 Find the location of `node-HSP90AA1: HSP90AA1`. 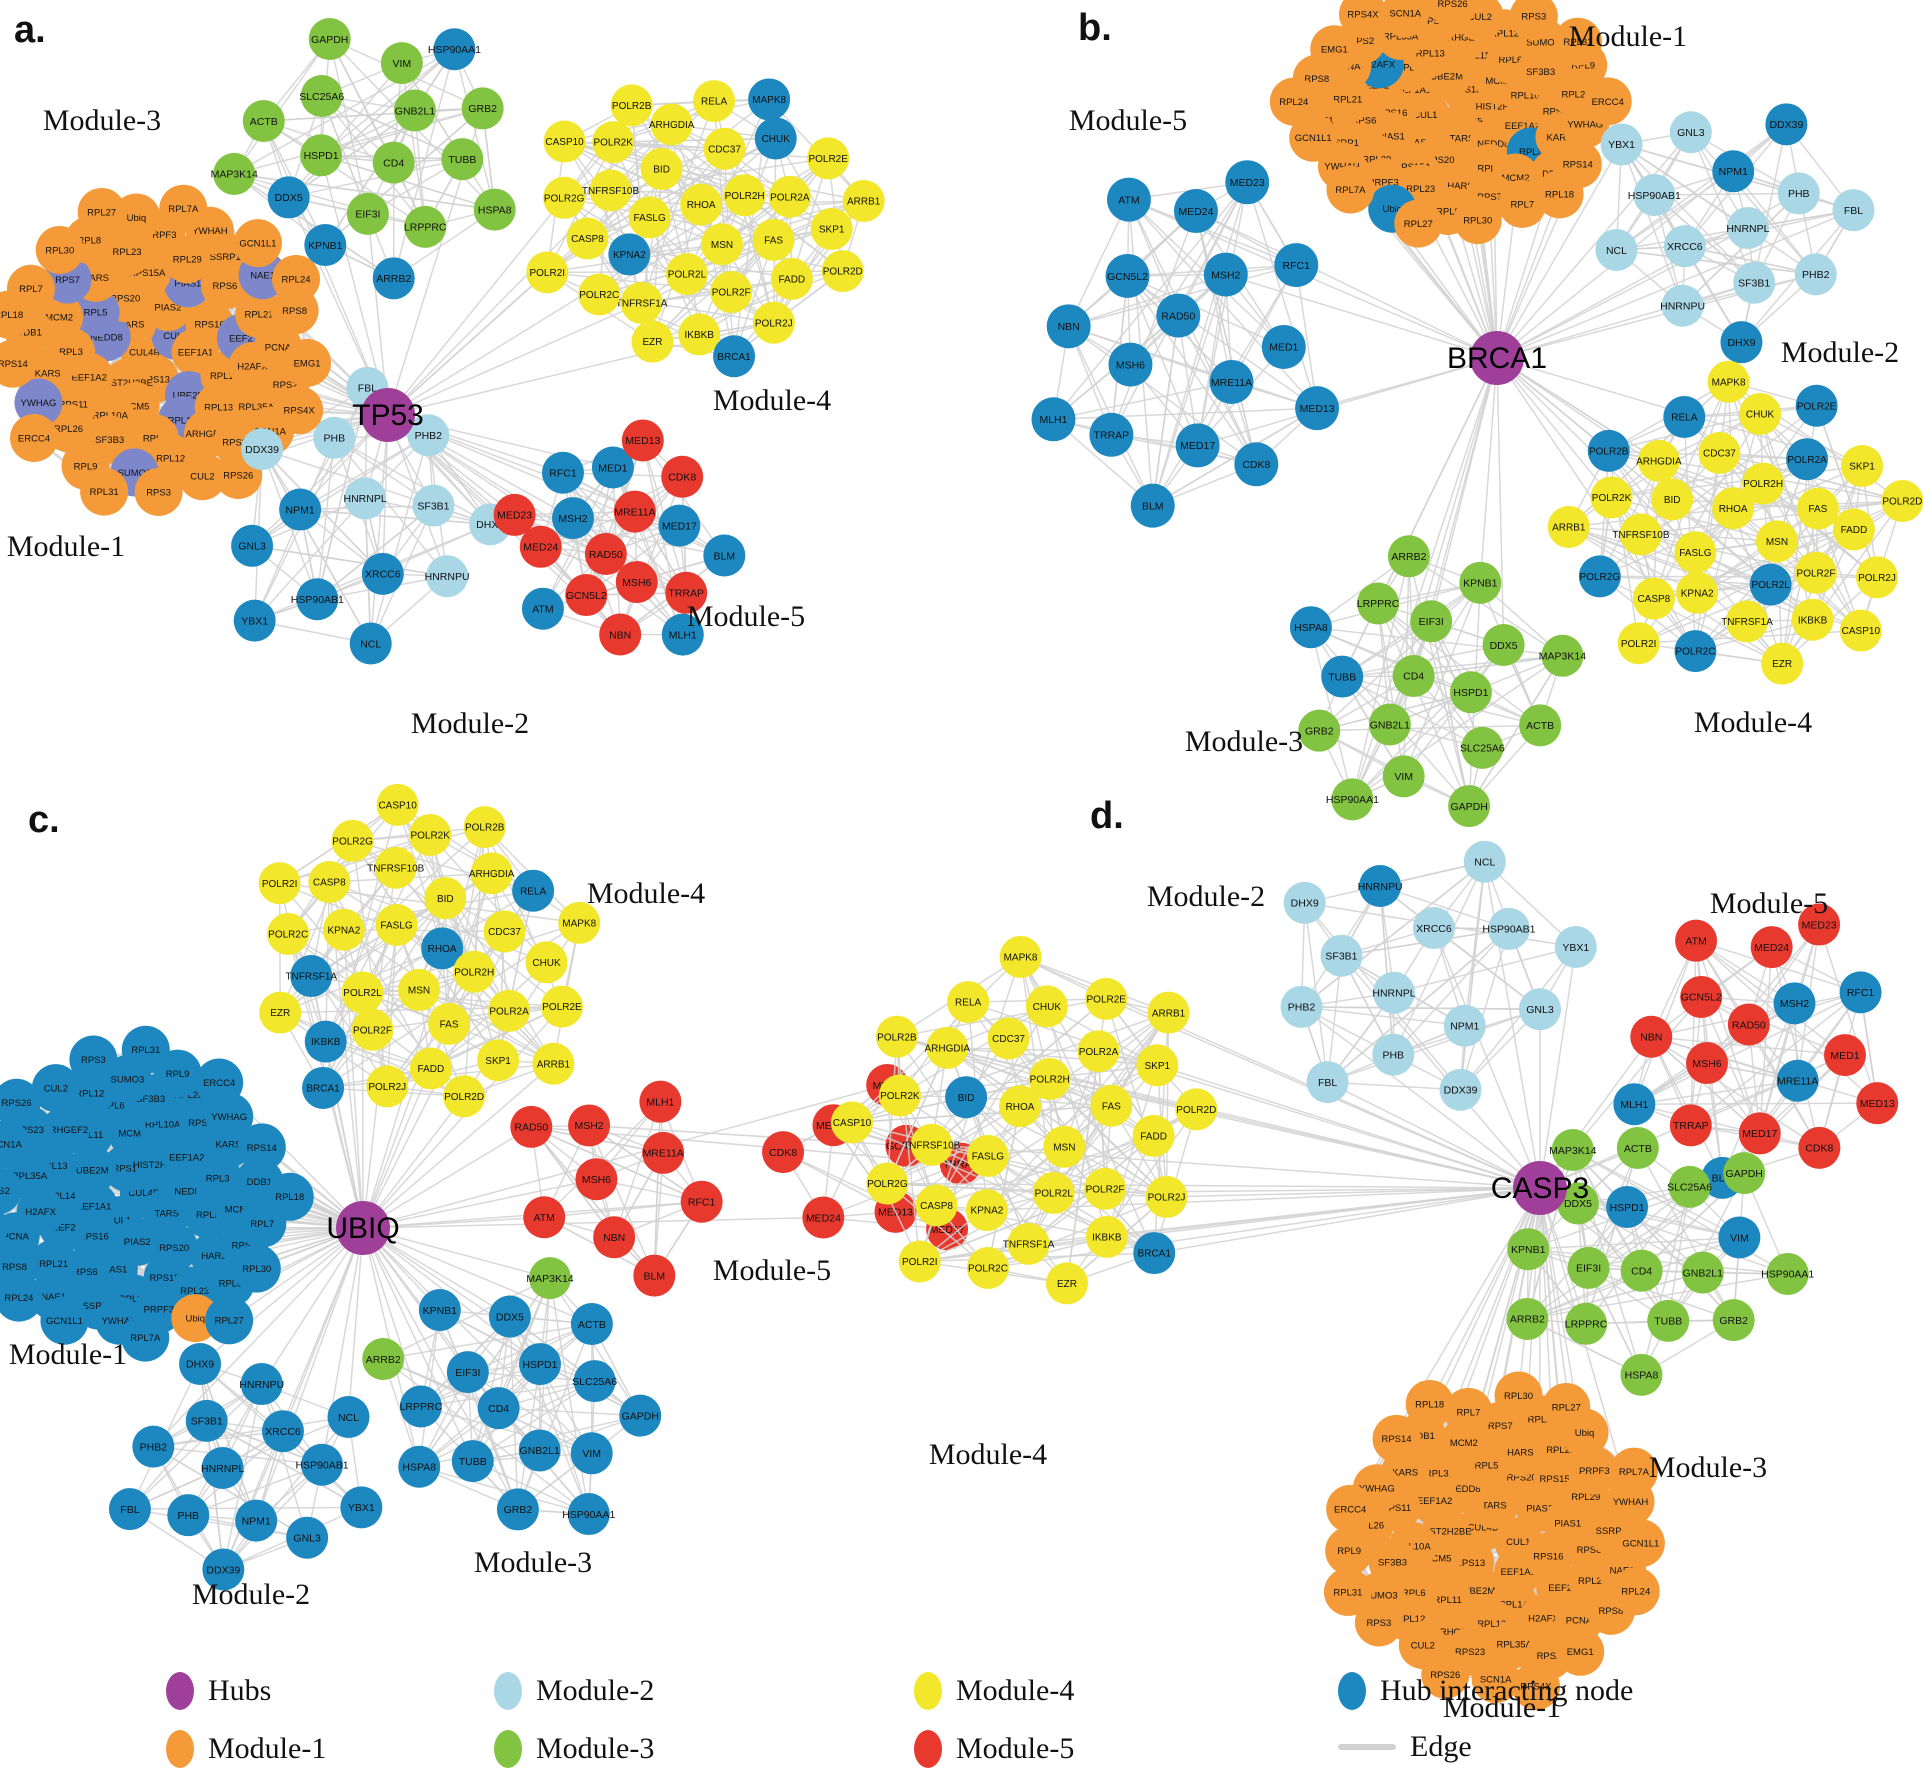

node-HSP90AA1: HSP90AA1 is located at coordinates (1352, 799).